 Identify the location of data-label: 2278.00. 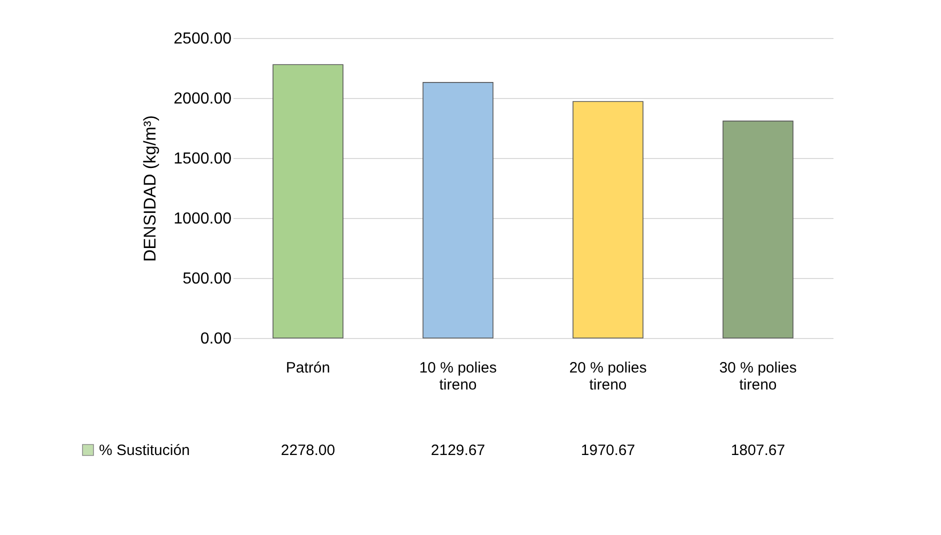
(308, 450).